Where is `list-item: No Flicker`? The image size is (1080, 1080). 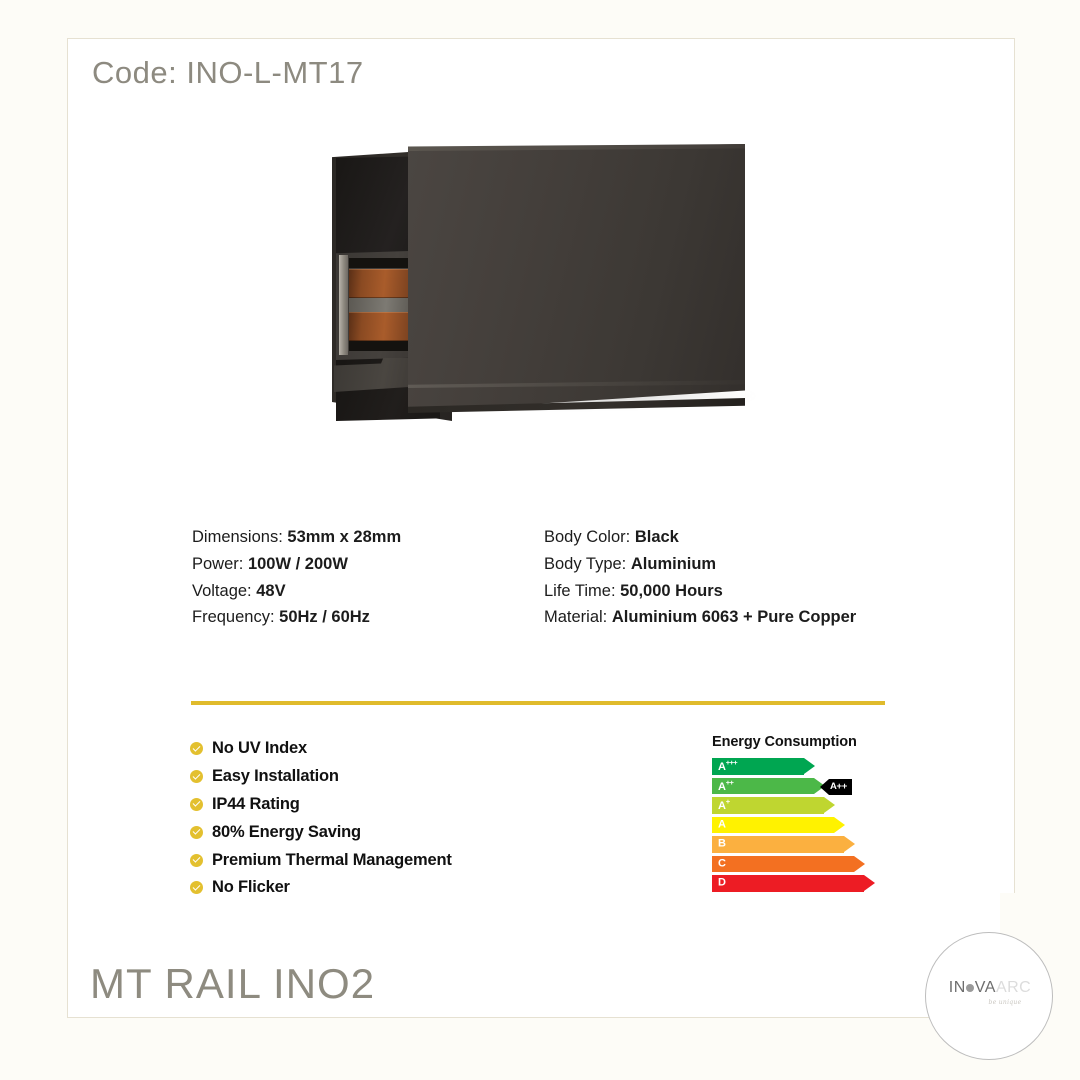 list-item: No Flicker is located at coordinates (321, 888).